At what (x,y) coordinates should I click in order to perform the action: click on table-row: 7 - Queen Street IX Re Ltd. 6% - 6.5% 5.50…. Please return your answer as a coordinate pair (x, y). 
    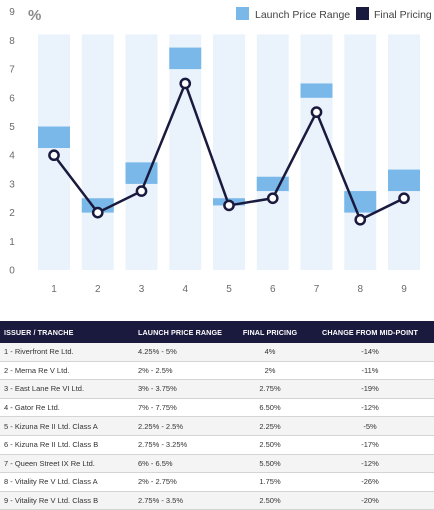
    Looking at the image, I should click on (217, 464).